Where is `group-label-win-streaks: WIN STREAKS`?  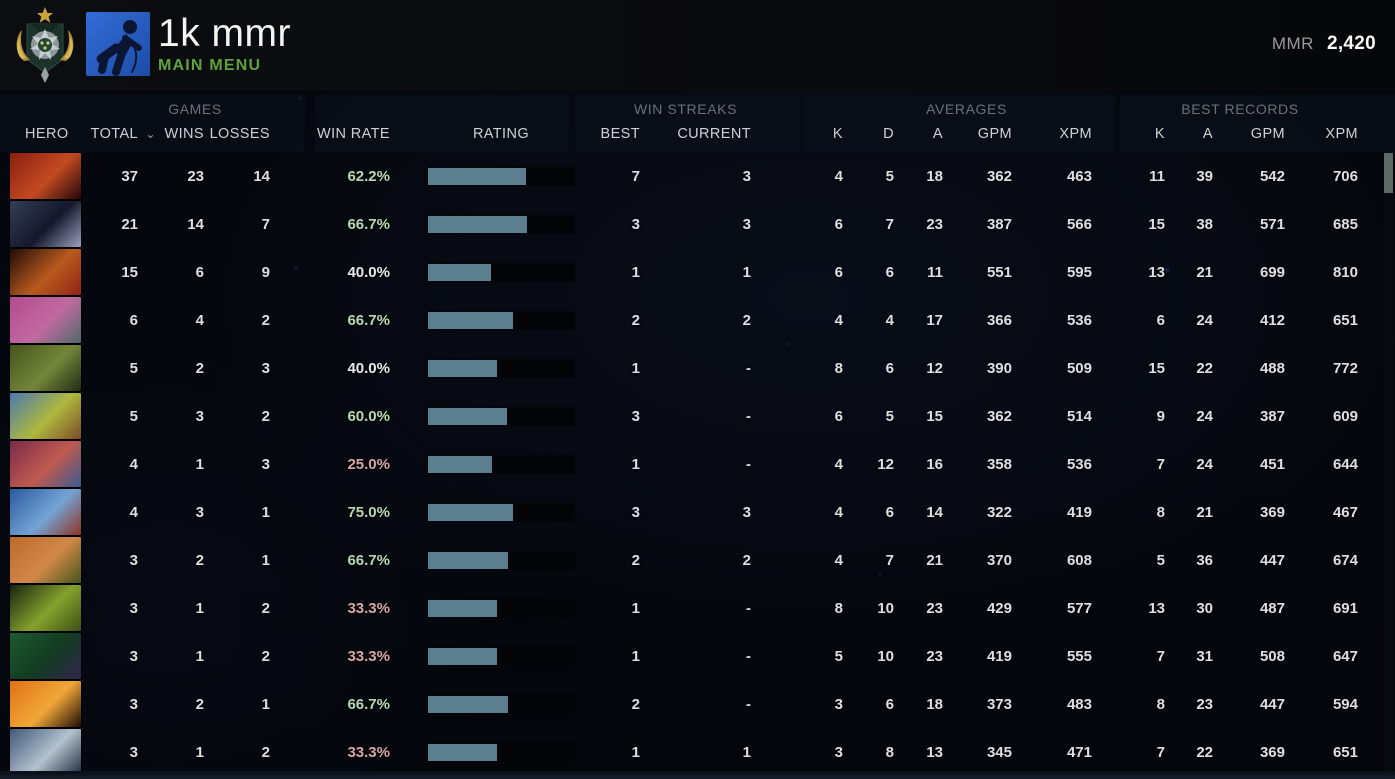 group-label-win-streaks: WIN STREAKS is located at coordinates (685, 109).